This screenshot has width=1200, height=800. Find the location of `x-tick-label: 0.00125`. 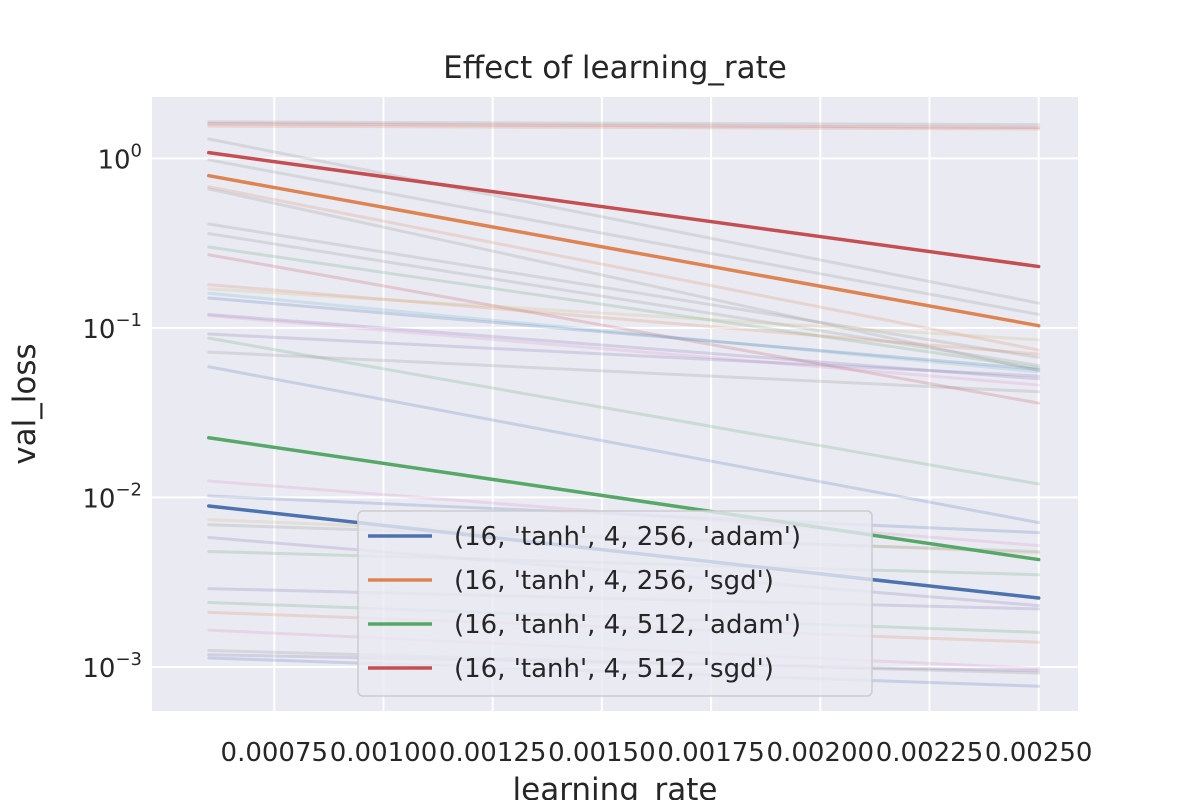

x-tick-label: 0.00125 is located at coordinates (493, 753).